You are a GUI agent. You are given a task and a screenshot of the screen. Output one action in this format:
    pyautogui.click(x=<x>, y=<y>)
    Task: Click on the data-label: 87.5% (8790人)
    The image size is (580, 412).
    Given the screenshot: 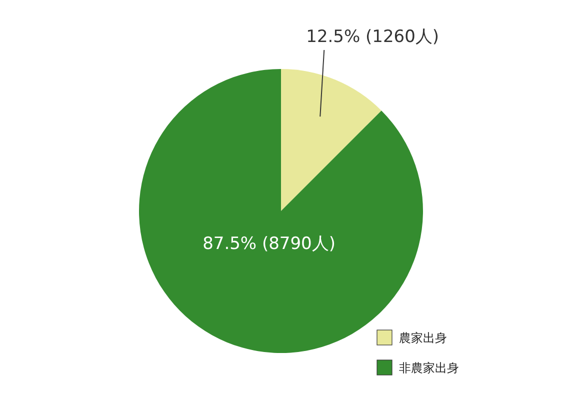 What is the action you would take?
    pyautogui.click(x=269, y=244)
    